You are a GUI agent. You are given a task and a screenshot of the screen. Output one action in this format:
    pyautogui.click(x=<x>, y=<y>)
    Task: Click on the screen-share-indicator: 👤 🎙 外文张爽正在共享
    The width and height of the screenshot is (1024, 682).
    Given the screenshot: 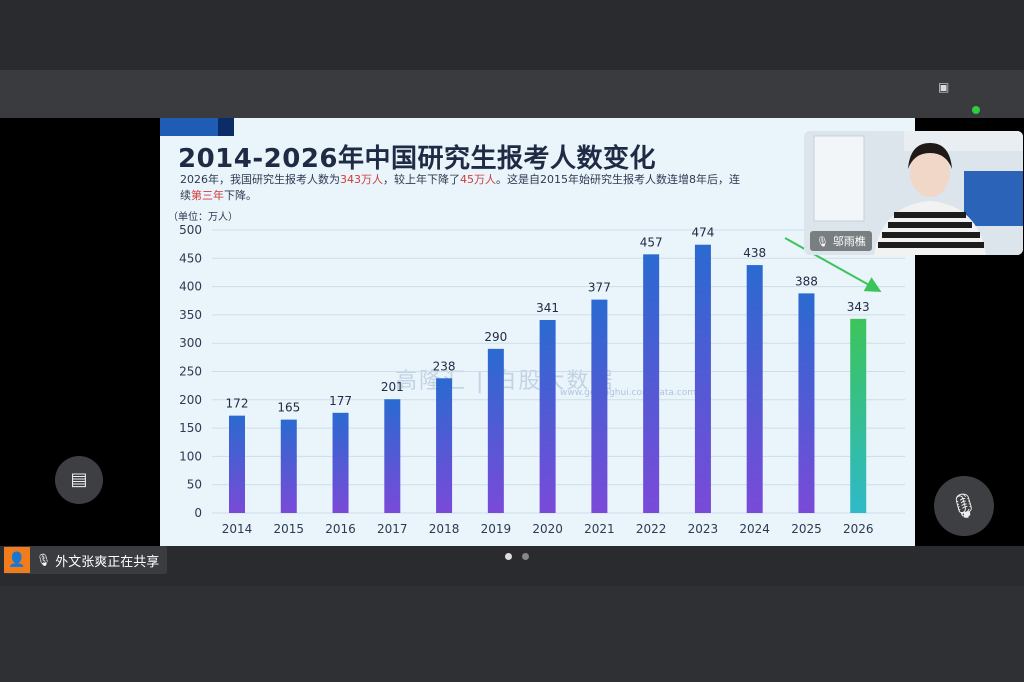 What is the action you would take?
    pyautogui.click(x=86, y=560)
    